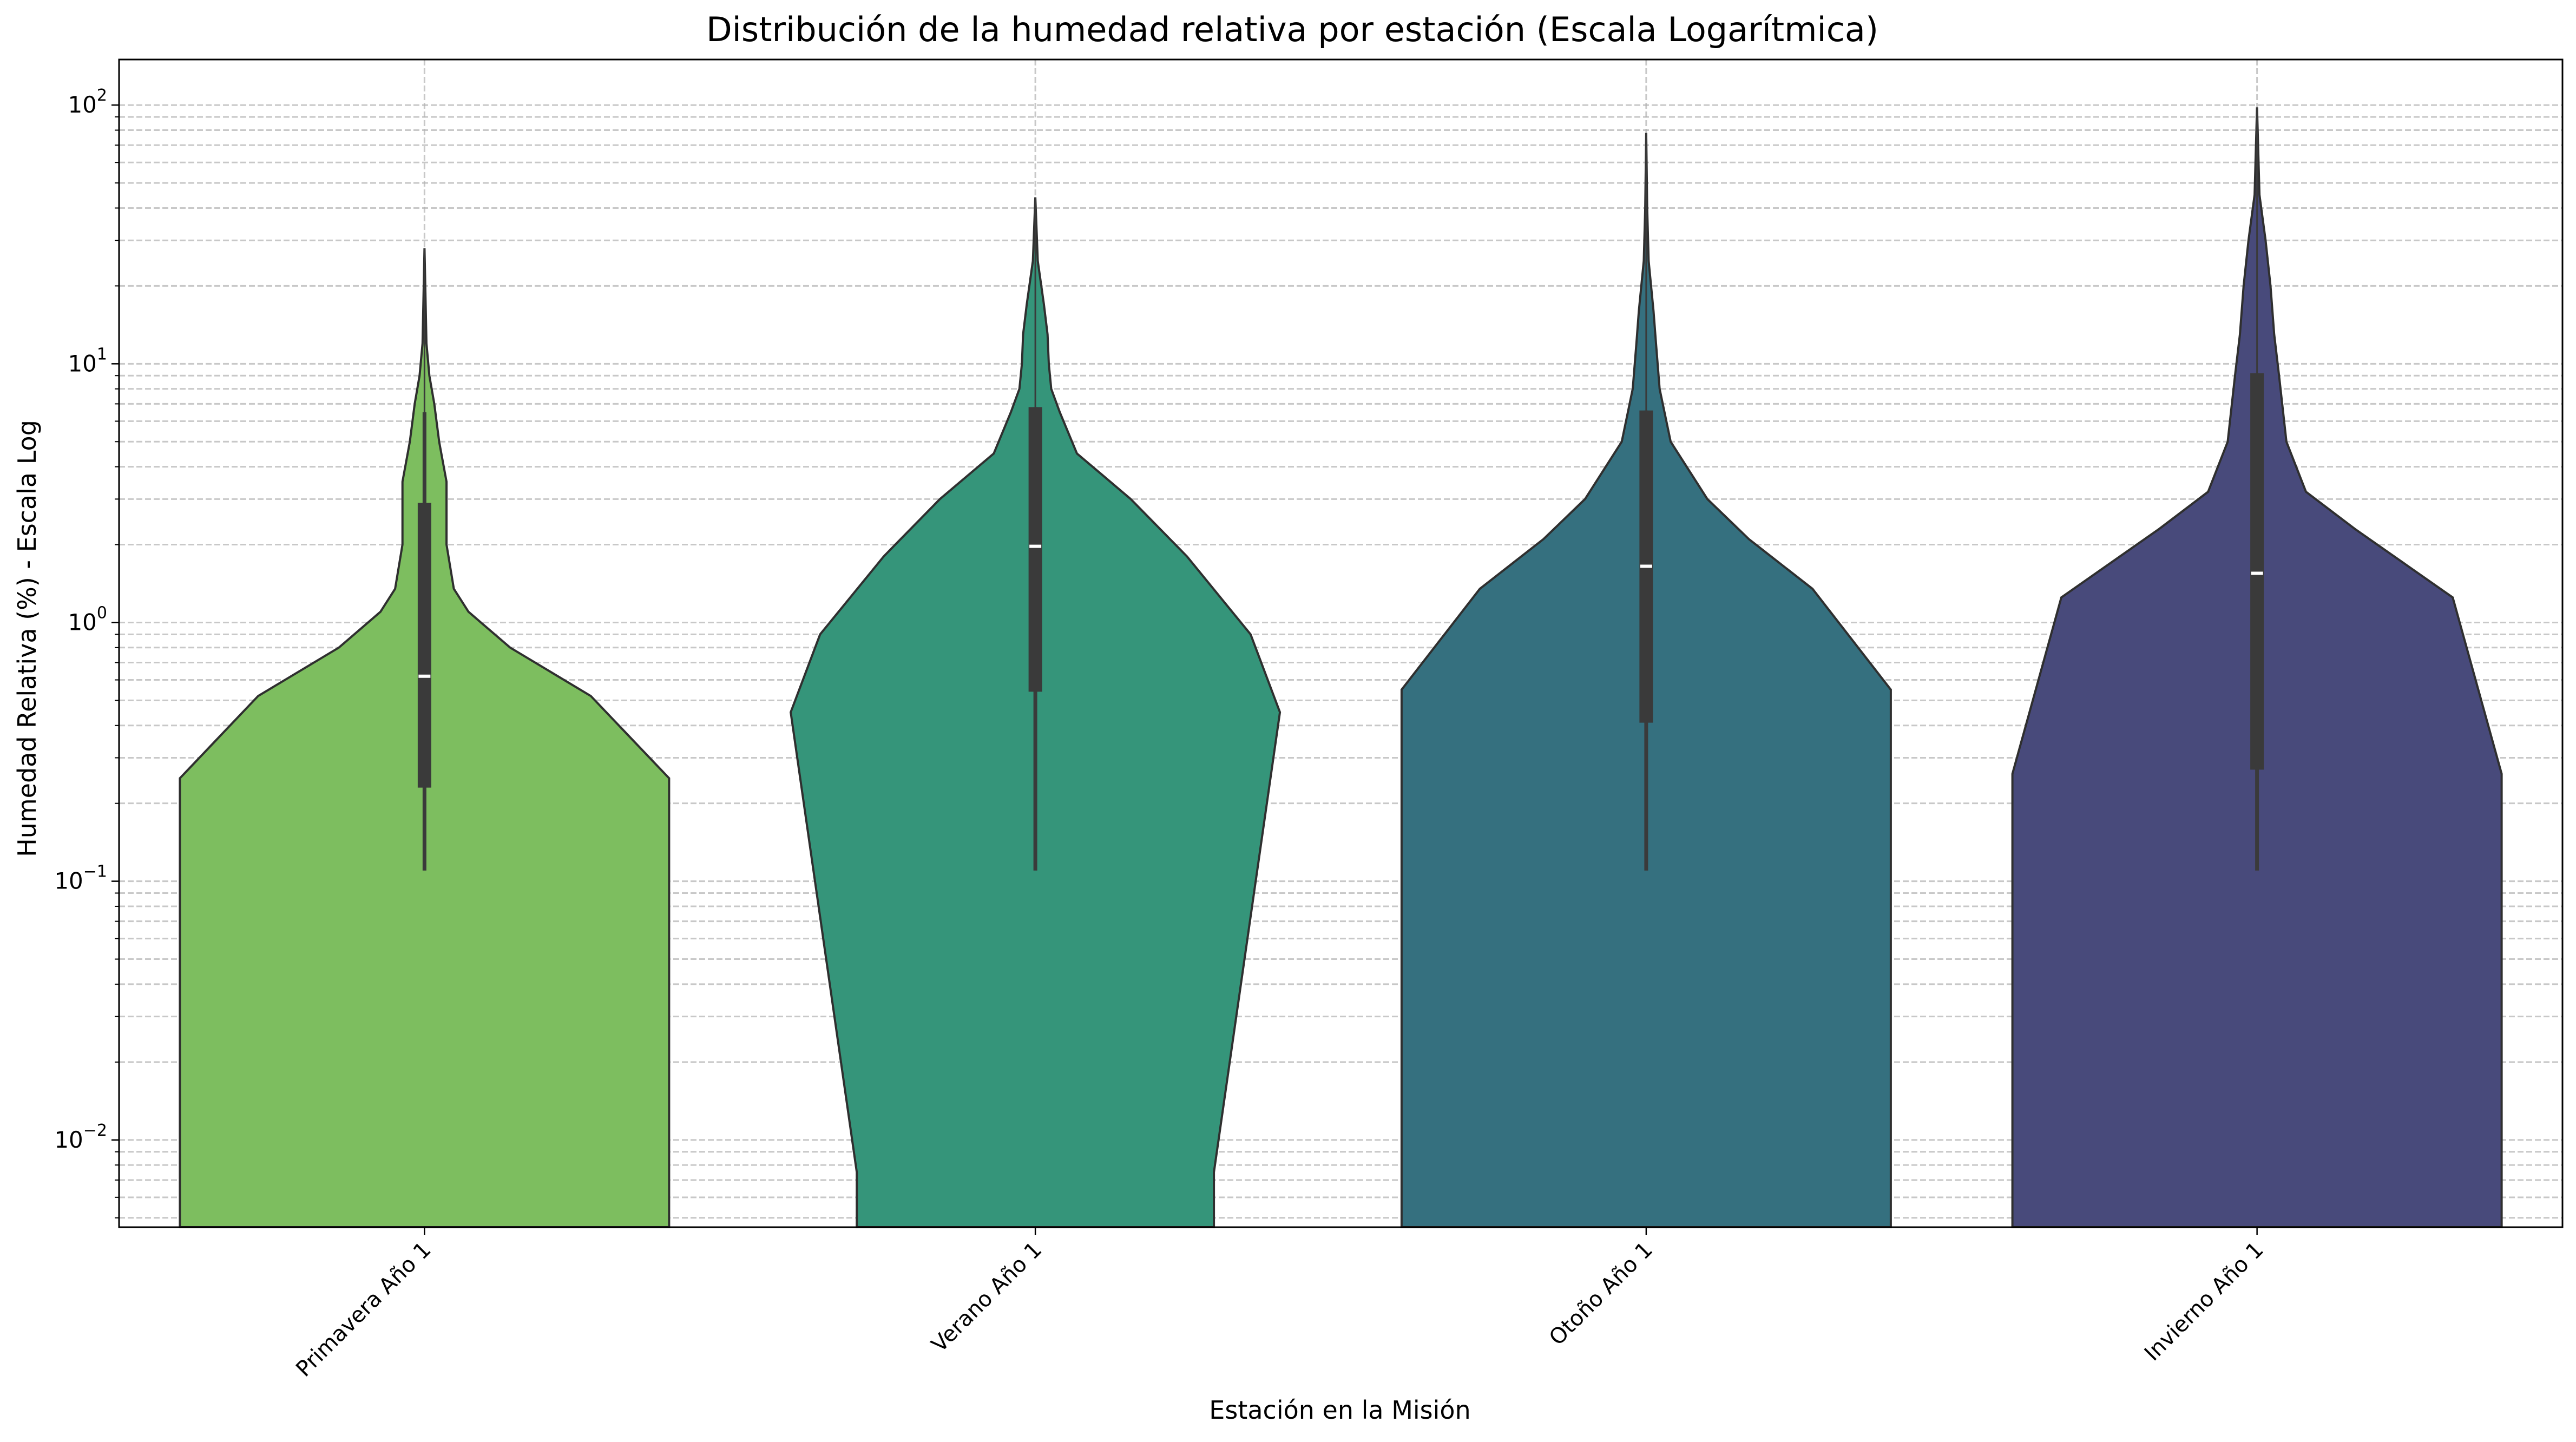 The height and width of the screenshot is (1442, 2576). What do you see at coordinates (1339, 1410) in the screenshot?
I see `x-axis-label: Estación en la Misión` at bounding box center [1339, 1410].